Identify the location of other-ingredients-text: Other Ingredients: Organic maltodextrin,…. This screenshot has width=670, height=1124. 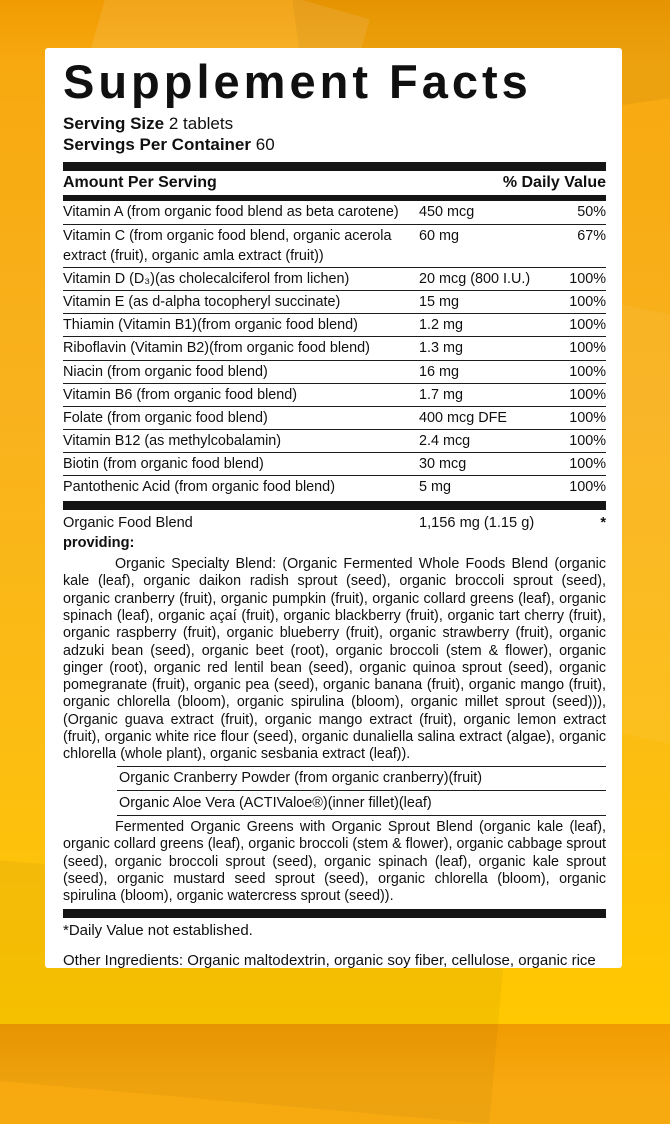
(329, 960).